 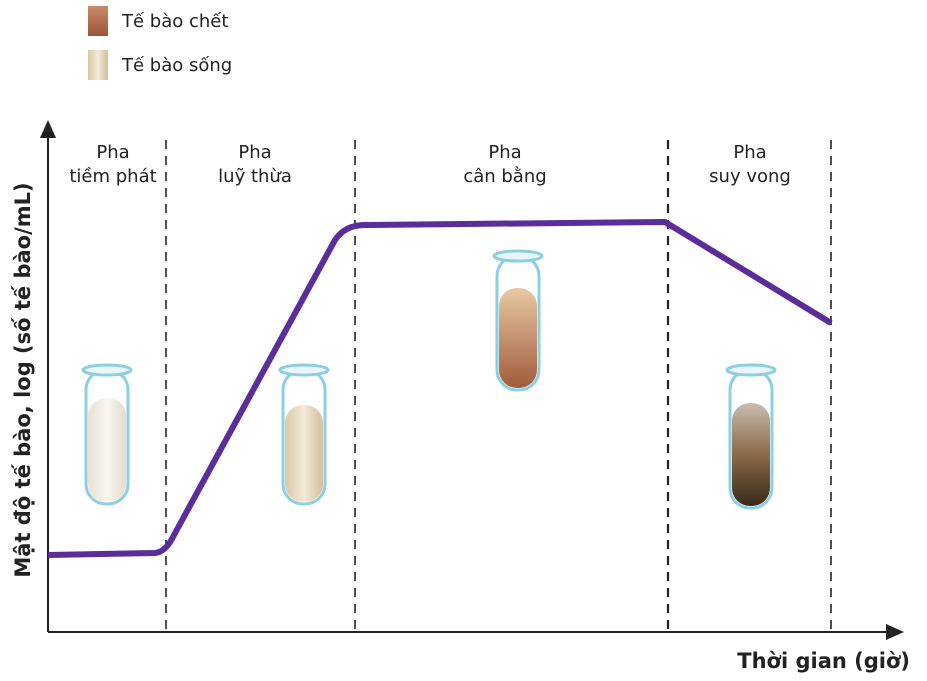 What do you see at coordinates (750, 176) in the screenshot?
I see `phase-label: suy vong` at bounding box center [750, 176].